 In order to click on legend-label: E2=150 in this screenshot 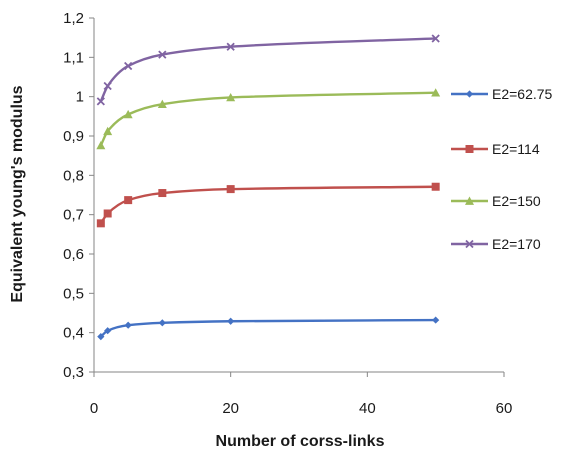, I will do `click(516, 201)`.